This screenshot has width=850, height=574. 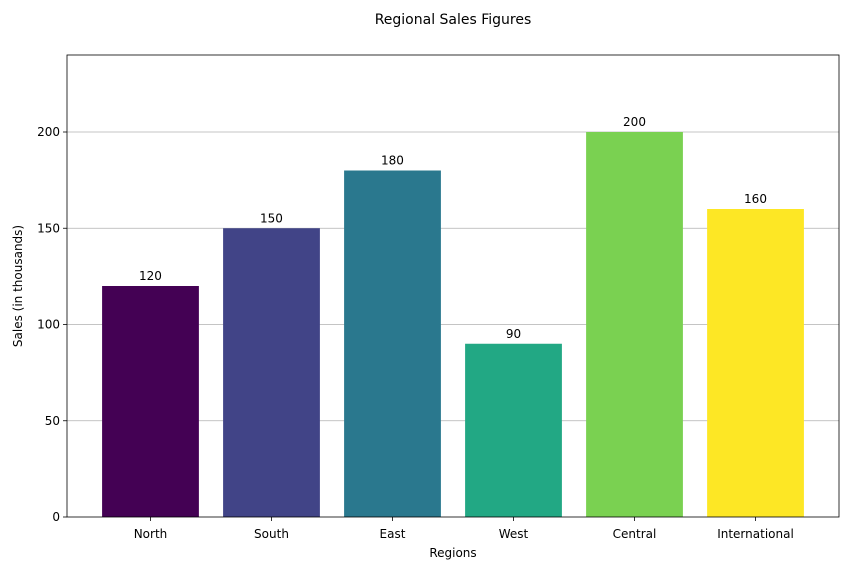 I want to click on data-label-west: 90, so click(x=513, y=334).